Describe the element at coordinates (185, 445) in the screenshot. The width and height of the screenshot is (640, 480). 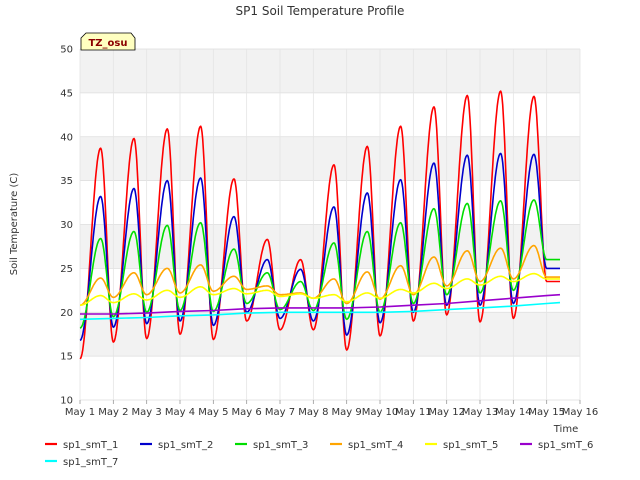
I see `legend-label: sp1_smT_2` at that location.